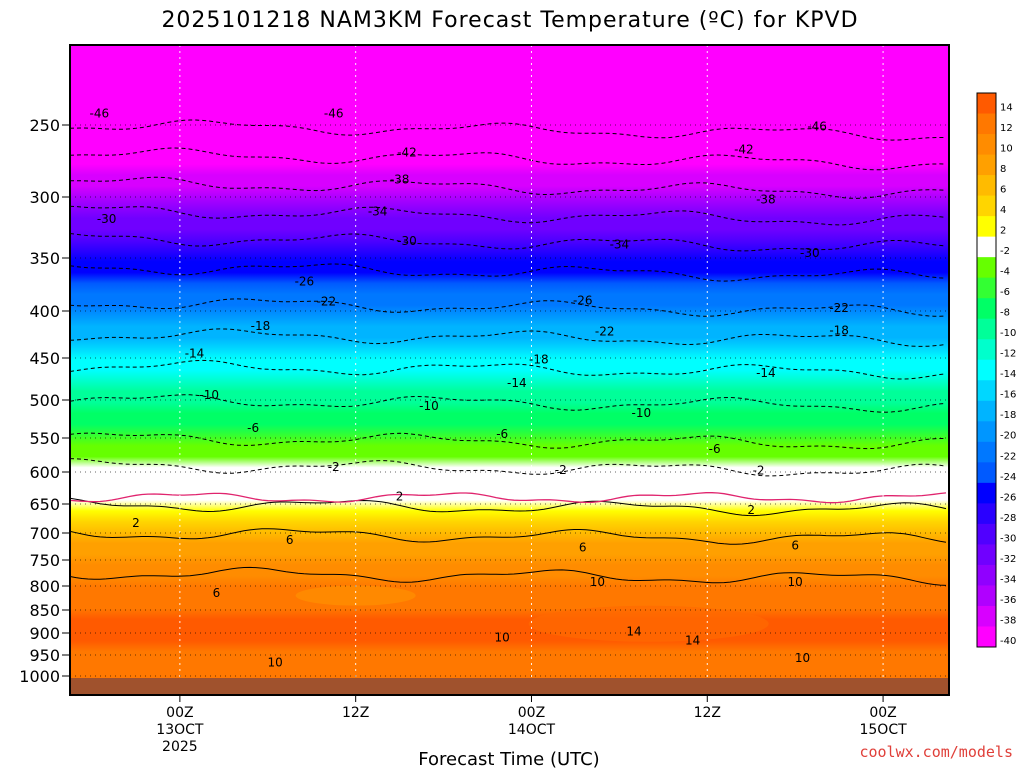 The width and height of the screenshot is (1024, 768). I want to click on y-tick-label: 300, so click(44, 197).